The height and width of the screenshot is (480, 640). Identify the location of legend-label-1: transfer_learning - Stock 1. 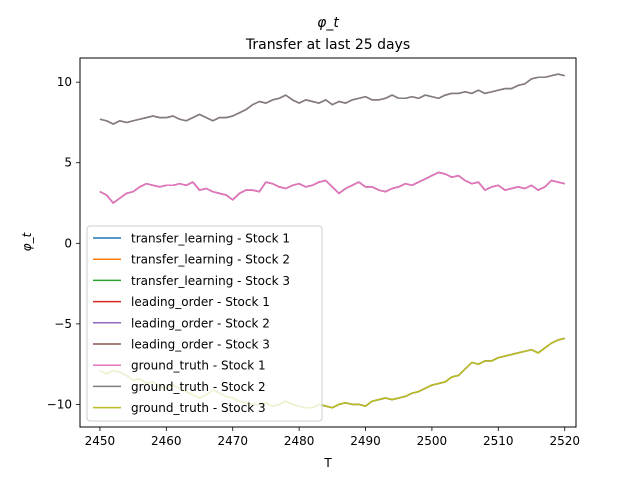
(210, 239).